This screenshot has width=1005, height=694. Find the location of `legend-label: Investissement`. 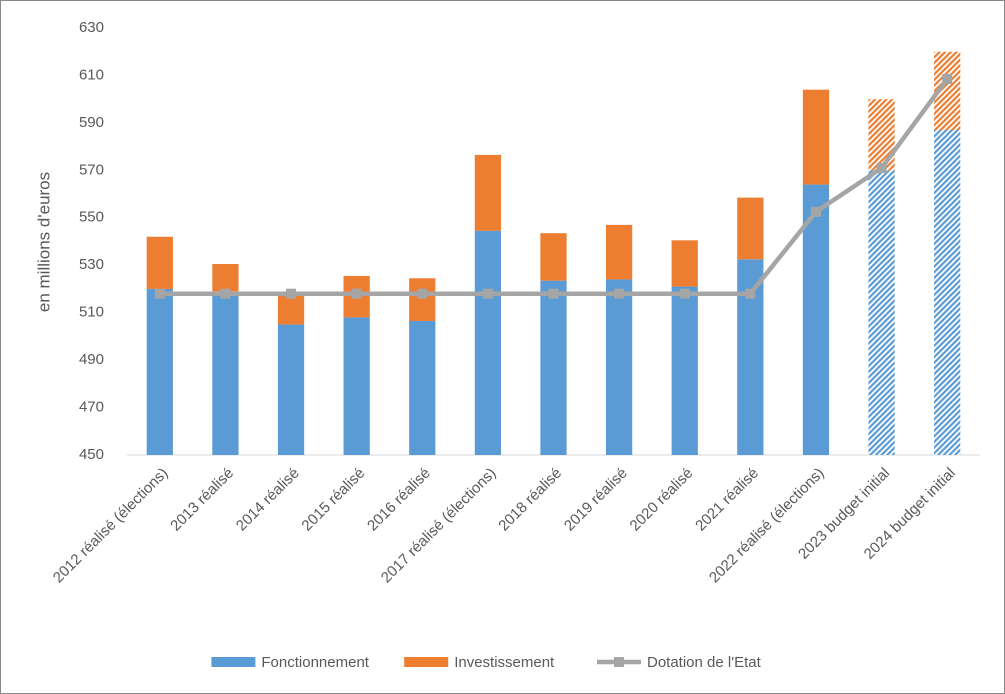

legend-label: Investissement is located at coordinates (504, 662).